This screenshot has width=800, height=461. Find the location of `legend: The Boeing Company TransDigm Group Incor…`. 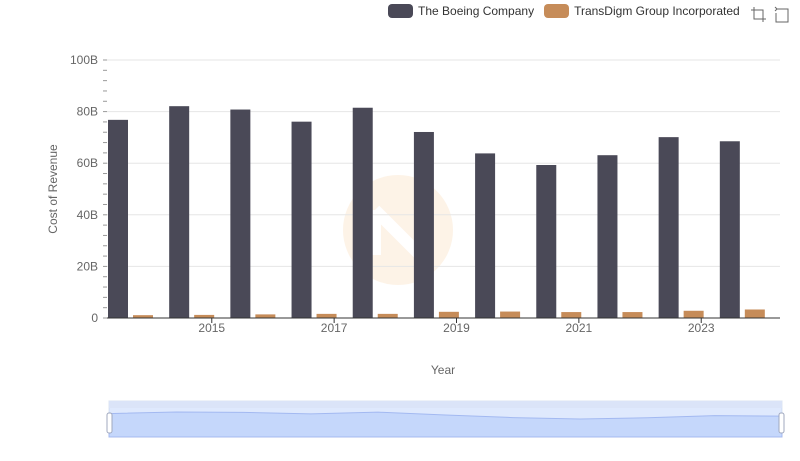

legend: The Boeing Company TransDigm Group Incor… is located at coordinates (569, 11).